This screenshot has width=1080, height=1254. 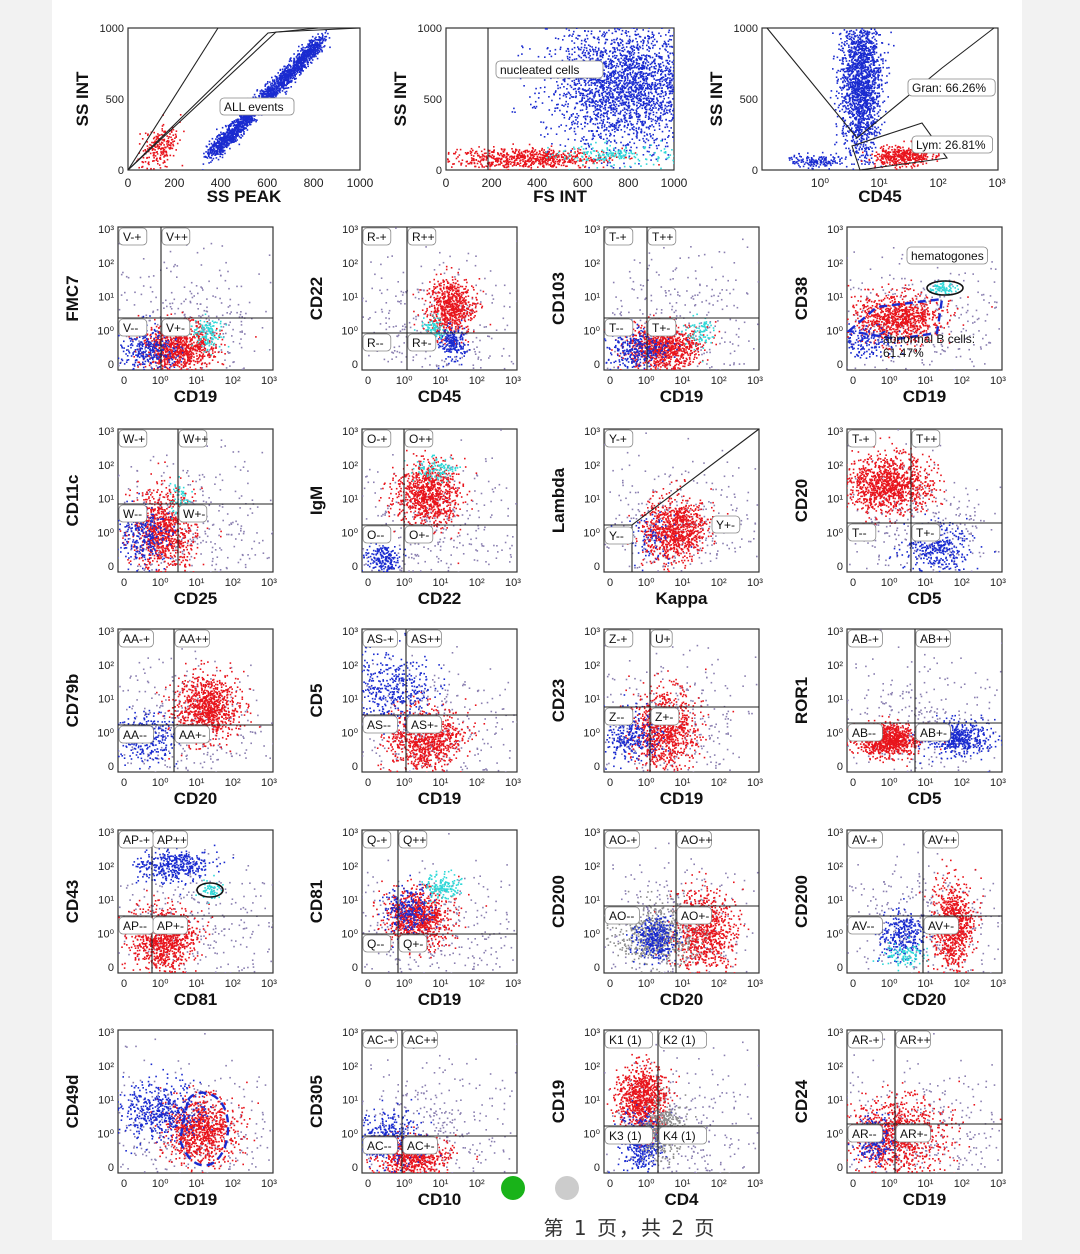 I want to click on quadrant-label: AA-+, so click(x=136, y=639).